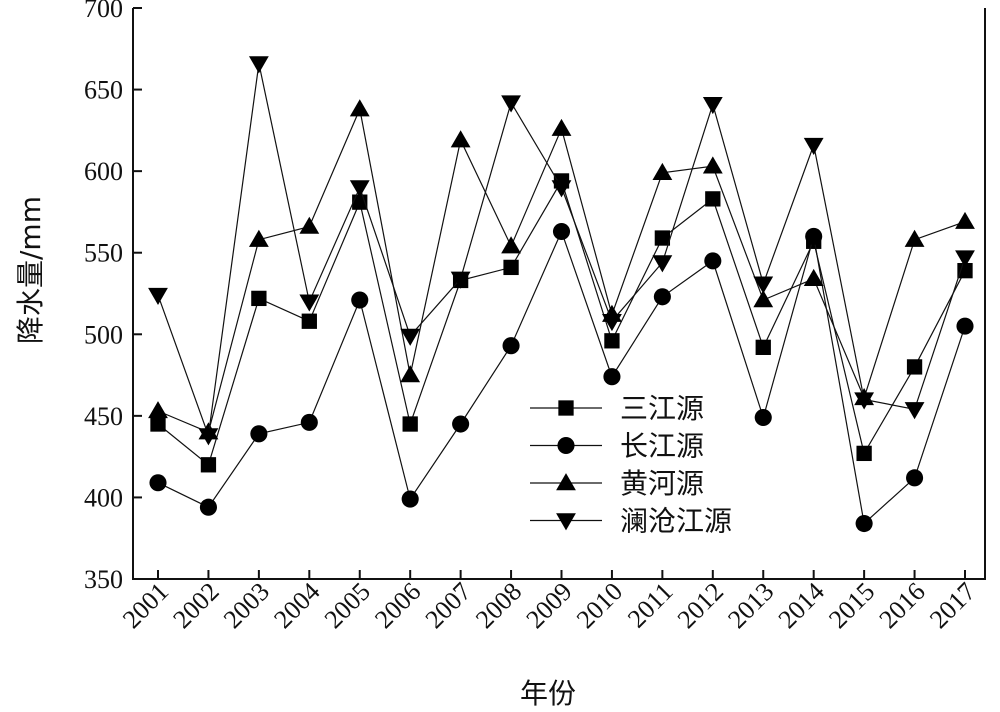 The height and width of the screenshot is (712, 1000). Describe the element at coordinates (145, 605) in the screenshot. I see `x-tick-label: 2001` at that location.